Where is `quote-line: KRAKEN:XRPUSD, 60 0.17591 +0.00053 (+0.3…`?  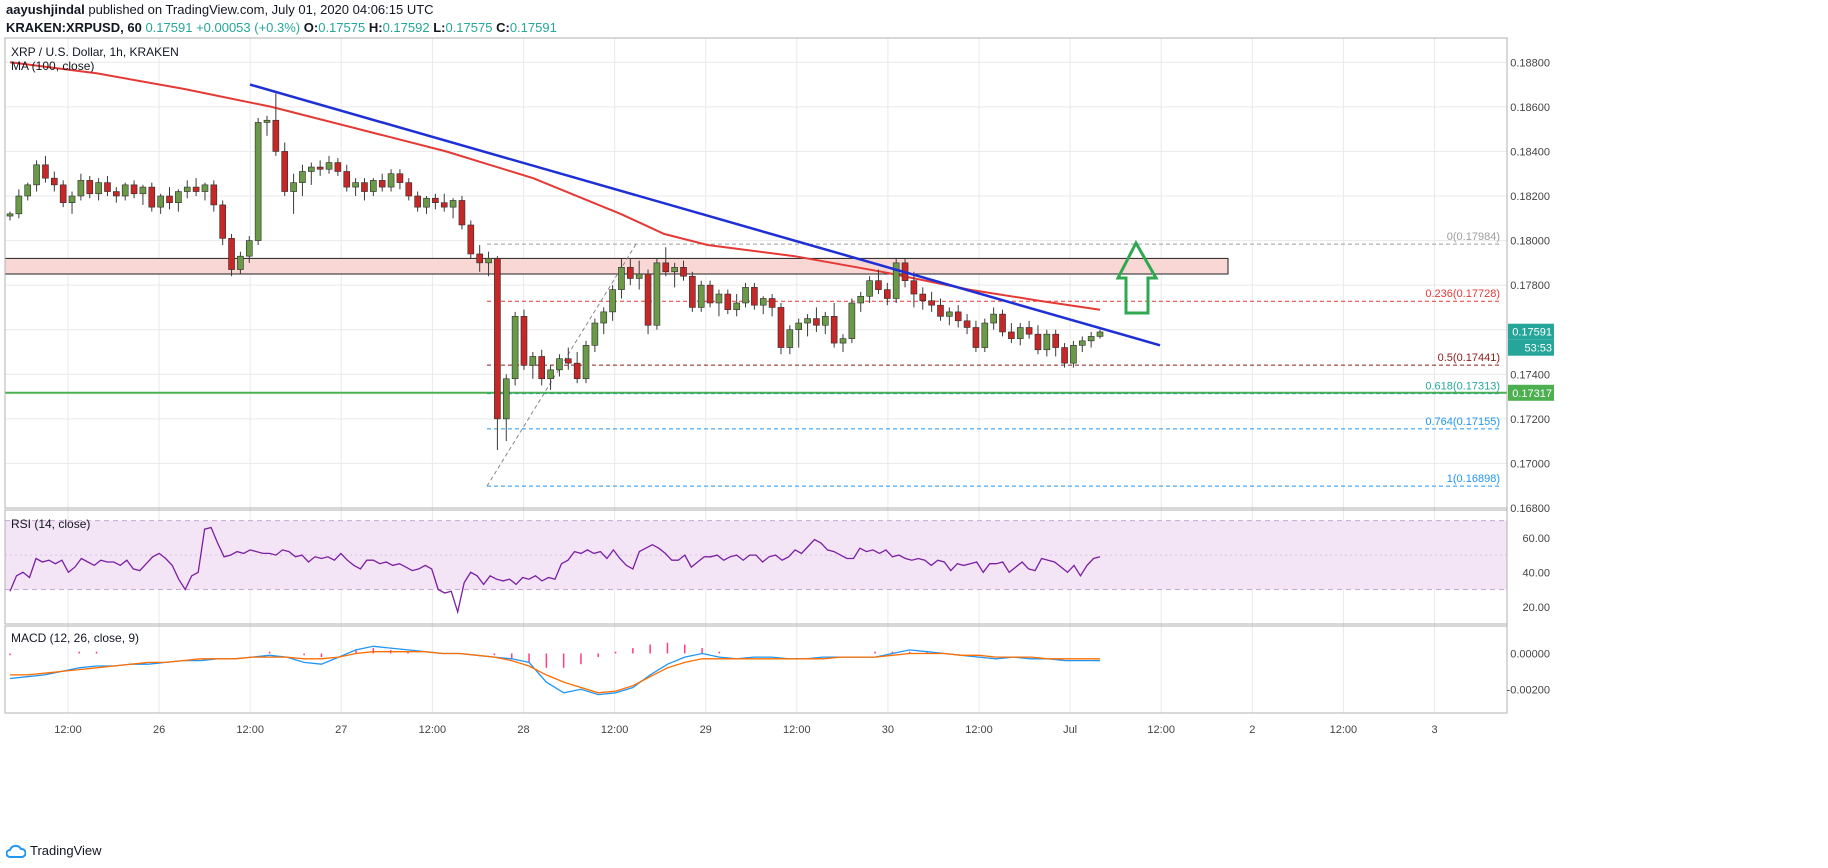 quote-line: KRAKEN:XRPUSD, 60 0.17591 +0.00053 (+0.3… is located at coordinates (281, 28).